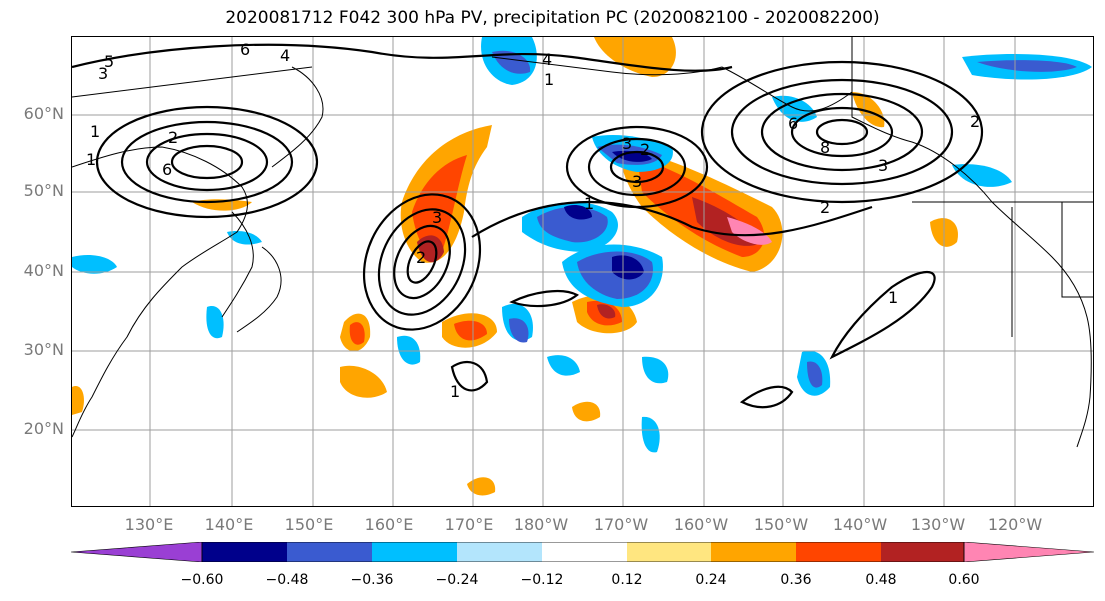 The image size is (1105, 601). I want to click on colorbar-tick: −0.60, so click(202, 580).